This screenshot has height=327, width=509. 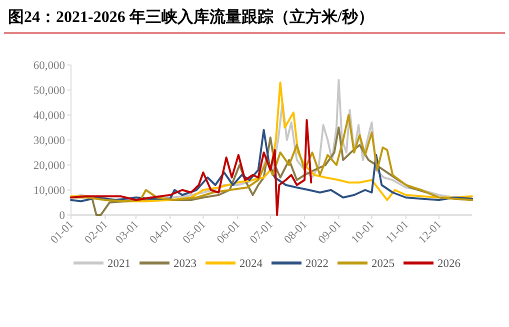 What do you see at coordinates (251, 264) in the screenshot?
I see `legend-label: 2024` at bounding box center [251, 264].